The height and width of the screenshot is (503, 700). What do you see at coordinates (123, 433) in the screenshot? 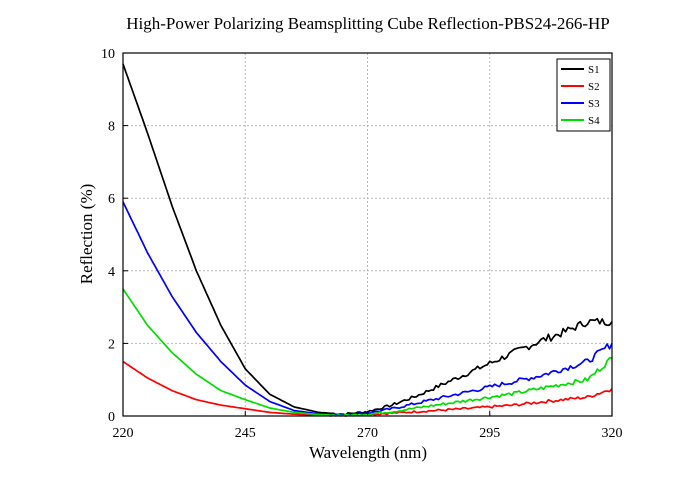
I see `x-tick-label: 220` at bounding box center [123, 433].